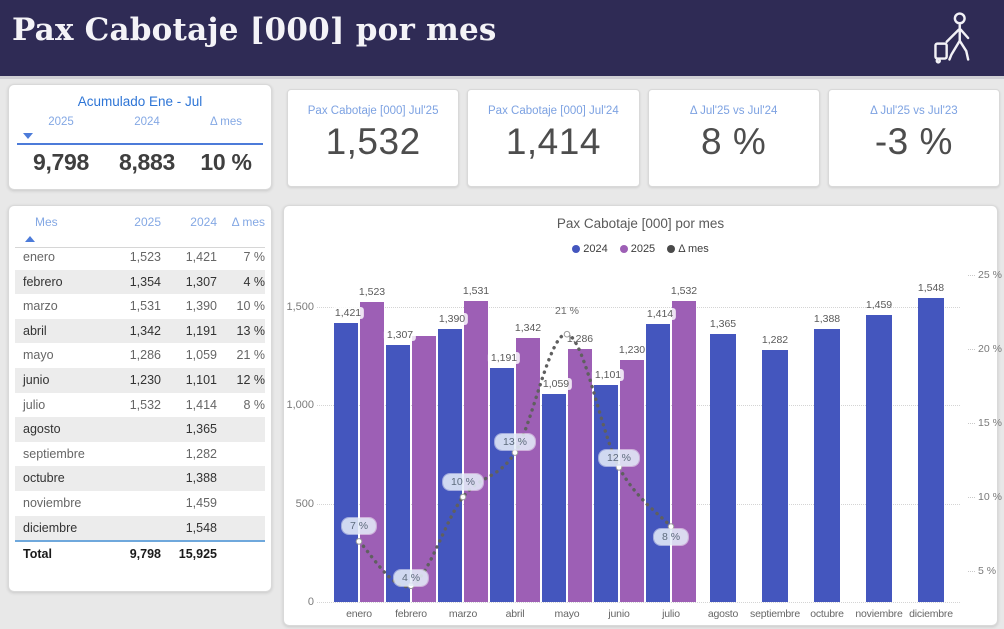 This screenshot has width=1004, height=629. Describe the element at coordinates (775, 339) in the screenshot. I see `bar-label-2024: 1,282` at that location.